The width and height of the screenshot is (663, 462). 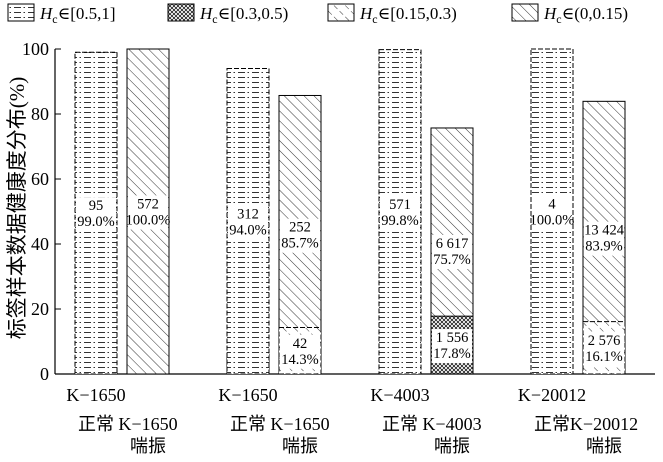 What do you see at coordinates (400, 205) in the screenshot?
I see `data-label: 571` at bounding box center [400, 205].